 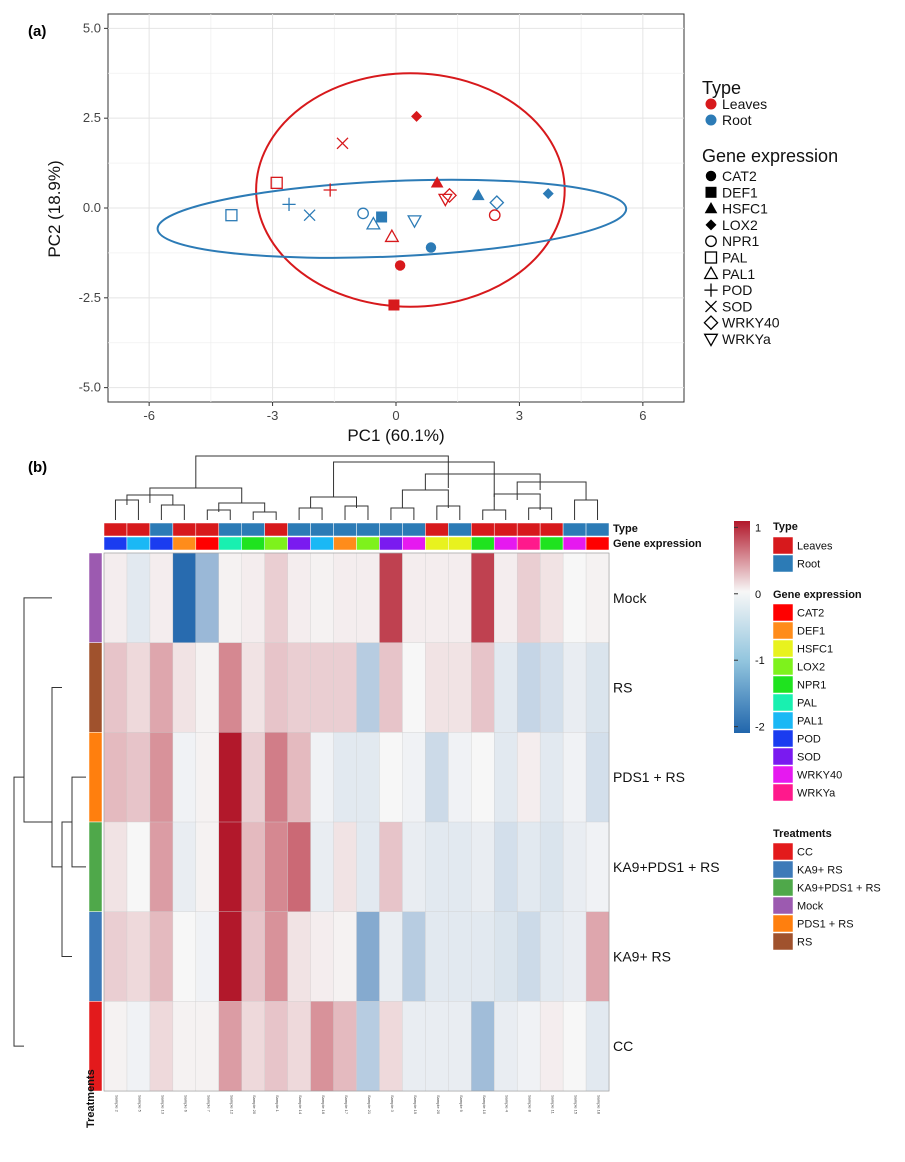 I want to click on x-tick-label: 0, so click(x=395, y=415).